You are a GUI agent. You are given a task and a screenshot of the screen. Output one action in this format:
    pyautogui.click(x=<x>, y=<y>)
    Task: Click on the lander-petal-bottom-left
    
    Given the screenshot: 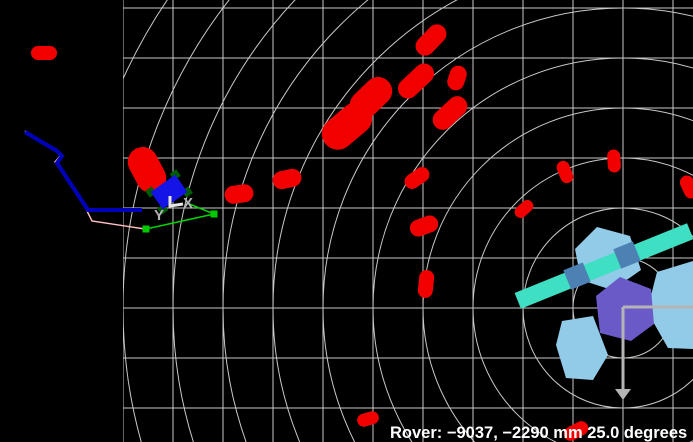 What is the action you would take?
    pyautogui.click(x=582, y=348)
    